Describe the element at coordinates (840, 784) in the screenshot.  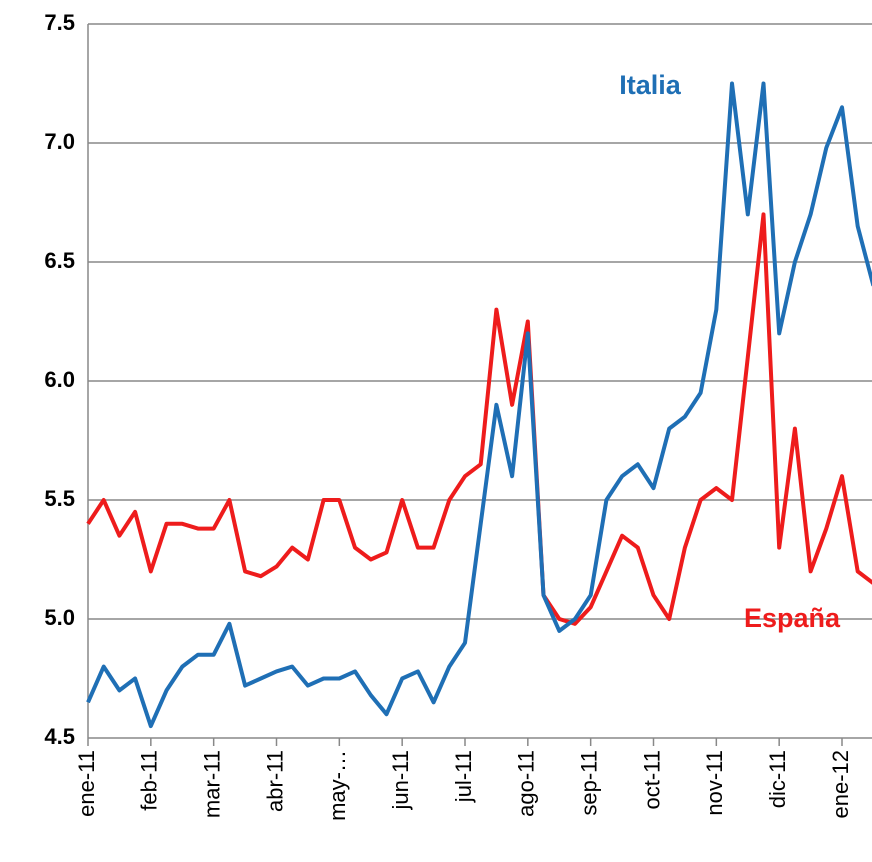
I see `x-tick-label: ene-12` at that location.